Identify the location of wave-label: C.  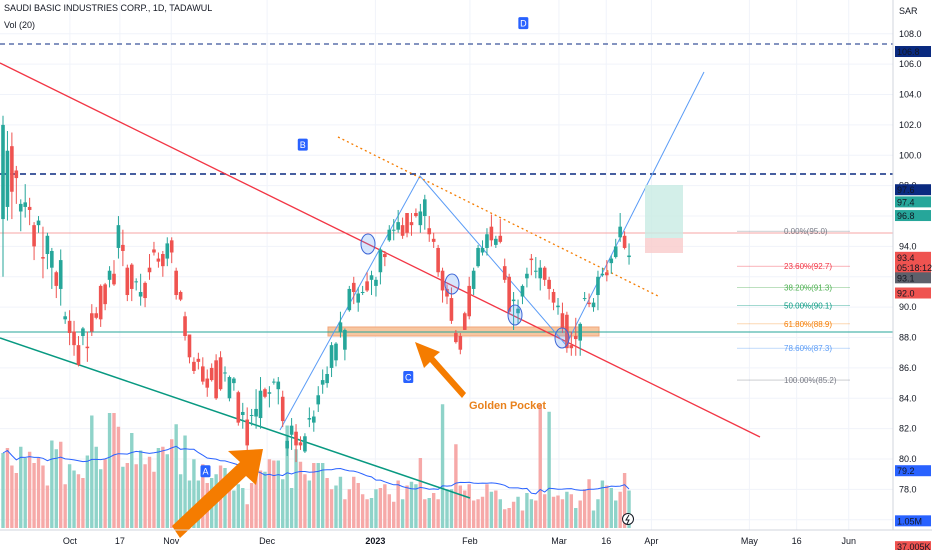
(408, 378).